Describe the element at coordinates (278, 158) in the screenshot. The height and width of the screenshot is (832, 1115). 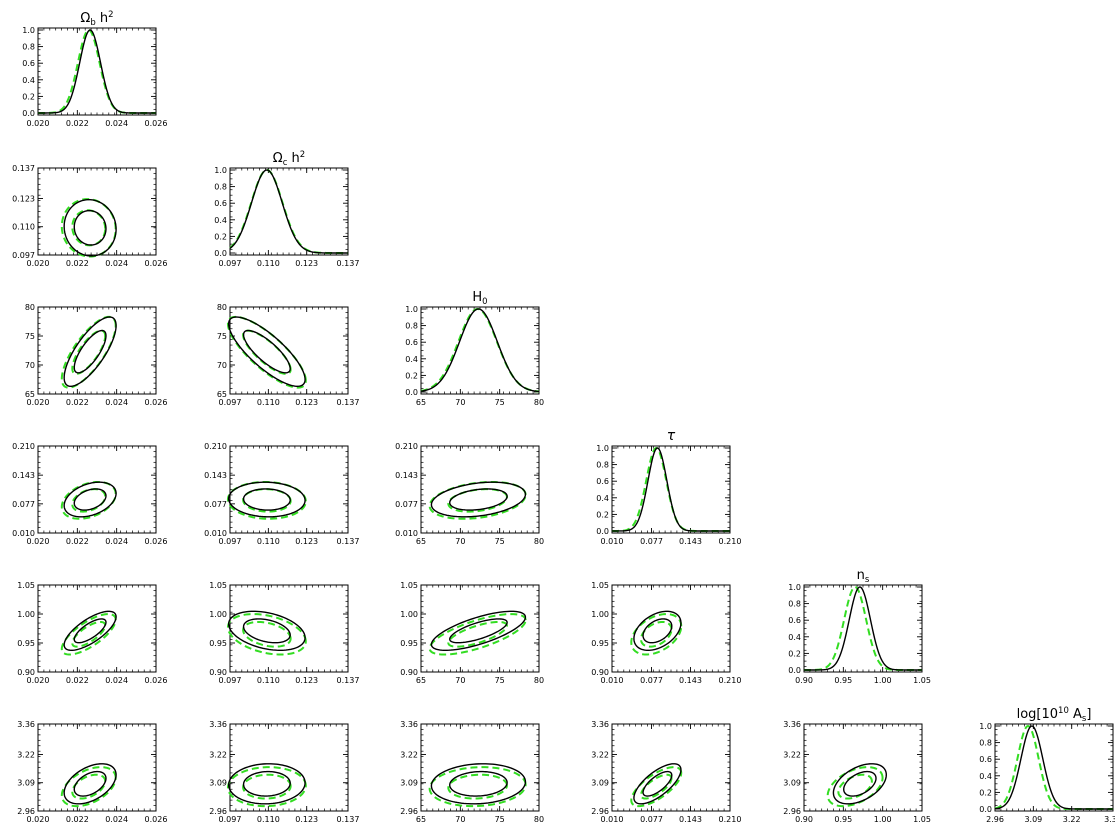
I see `title-part: Ω` at that location.